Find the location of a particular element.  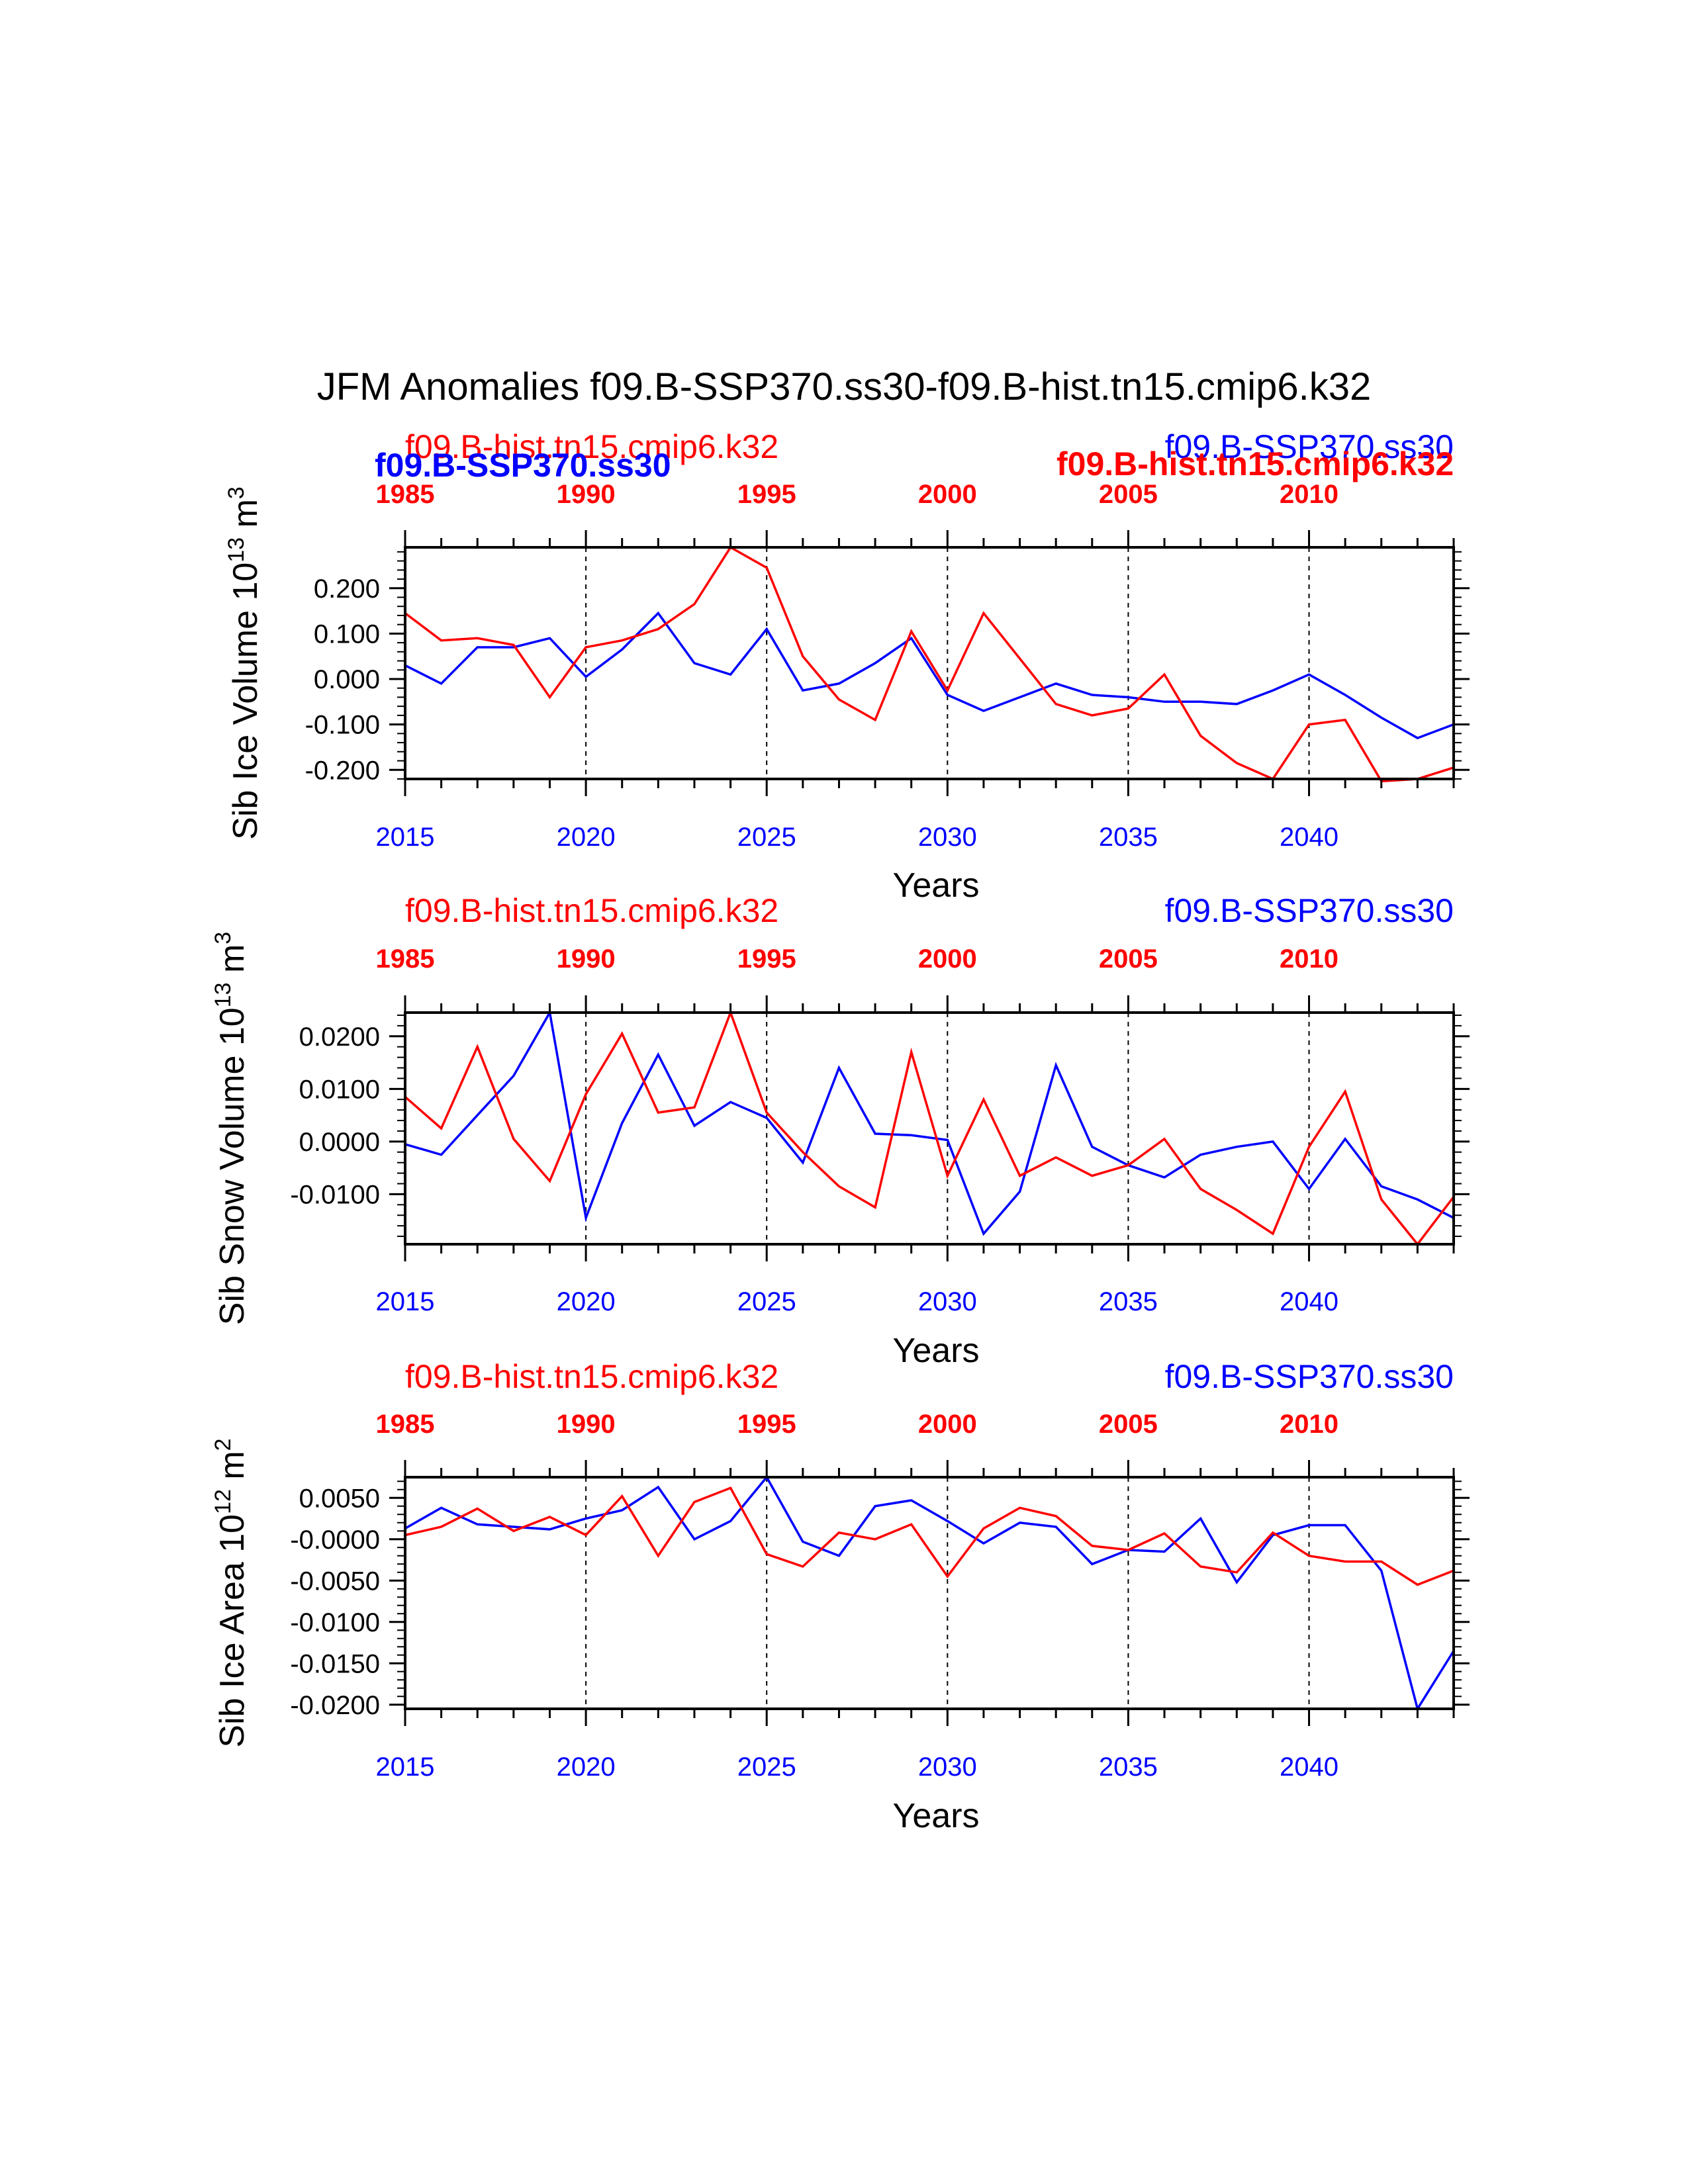

y-tick-label: 0.100 is located at coordinates (347, 634).